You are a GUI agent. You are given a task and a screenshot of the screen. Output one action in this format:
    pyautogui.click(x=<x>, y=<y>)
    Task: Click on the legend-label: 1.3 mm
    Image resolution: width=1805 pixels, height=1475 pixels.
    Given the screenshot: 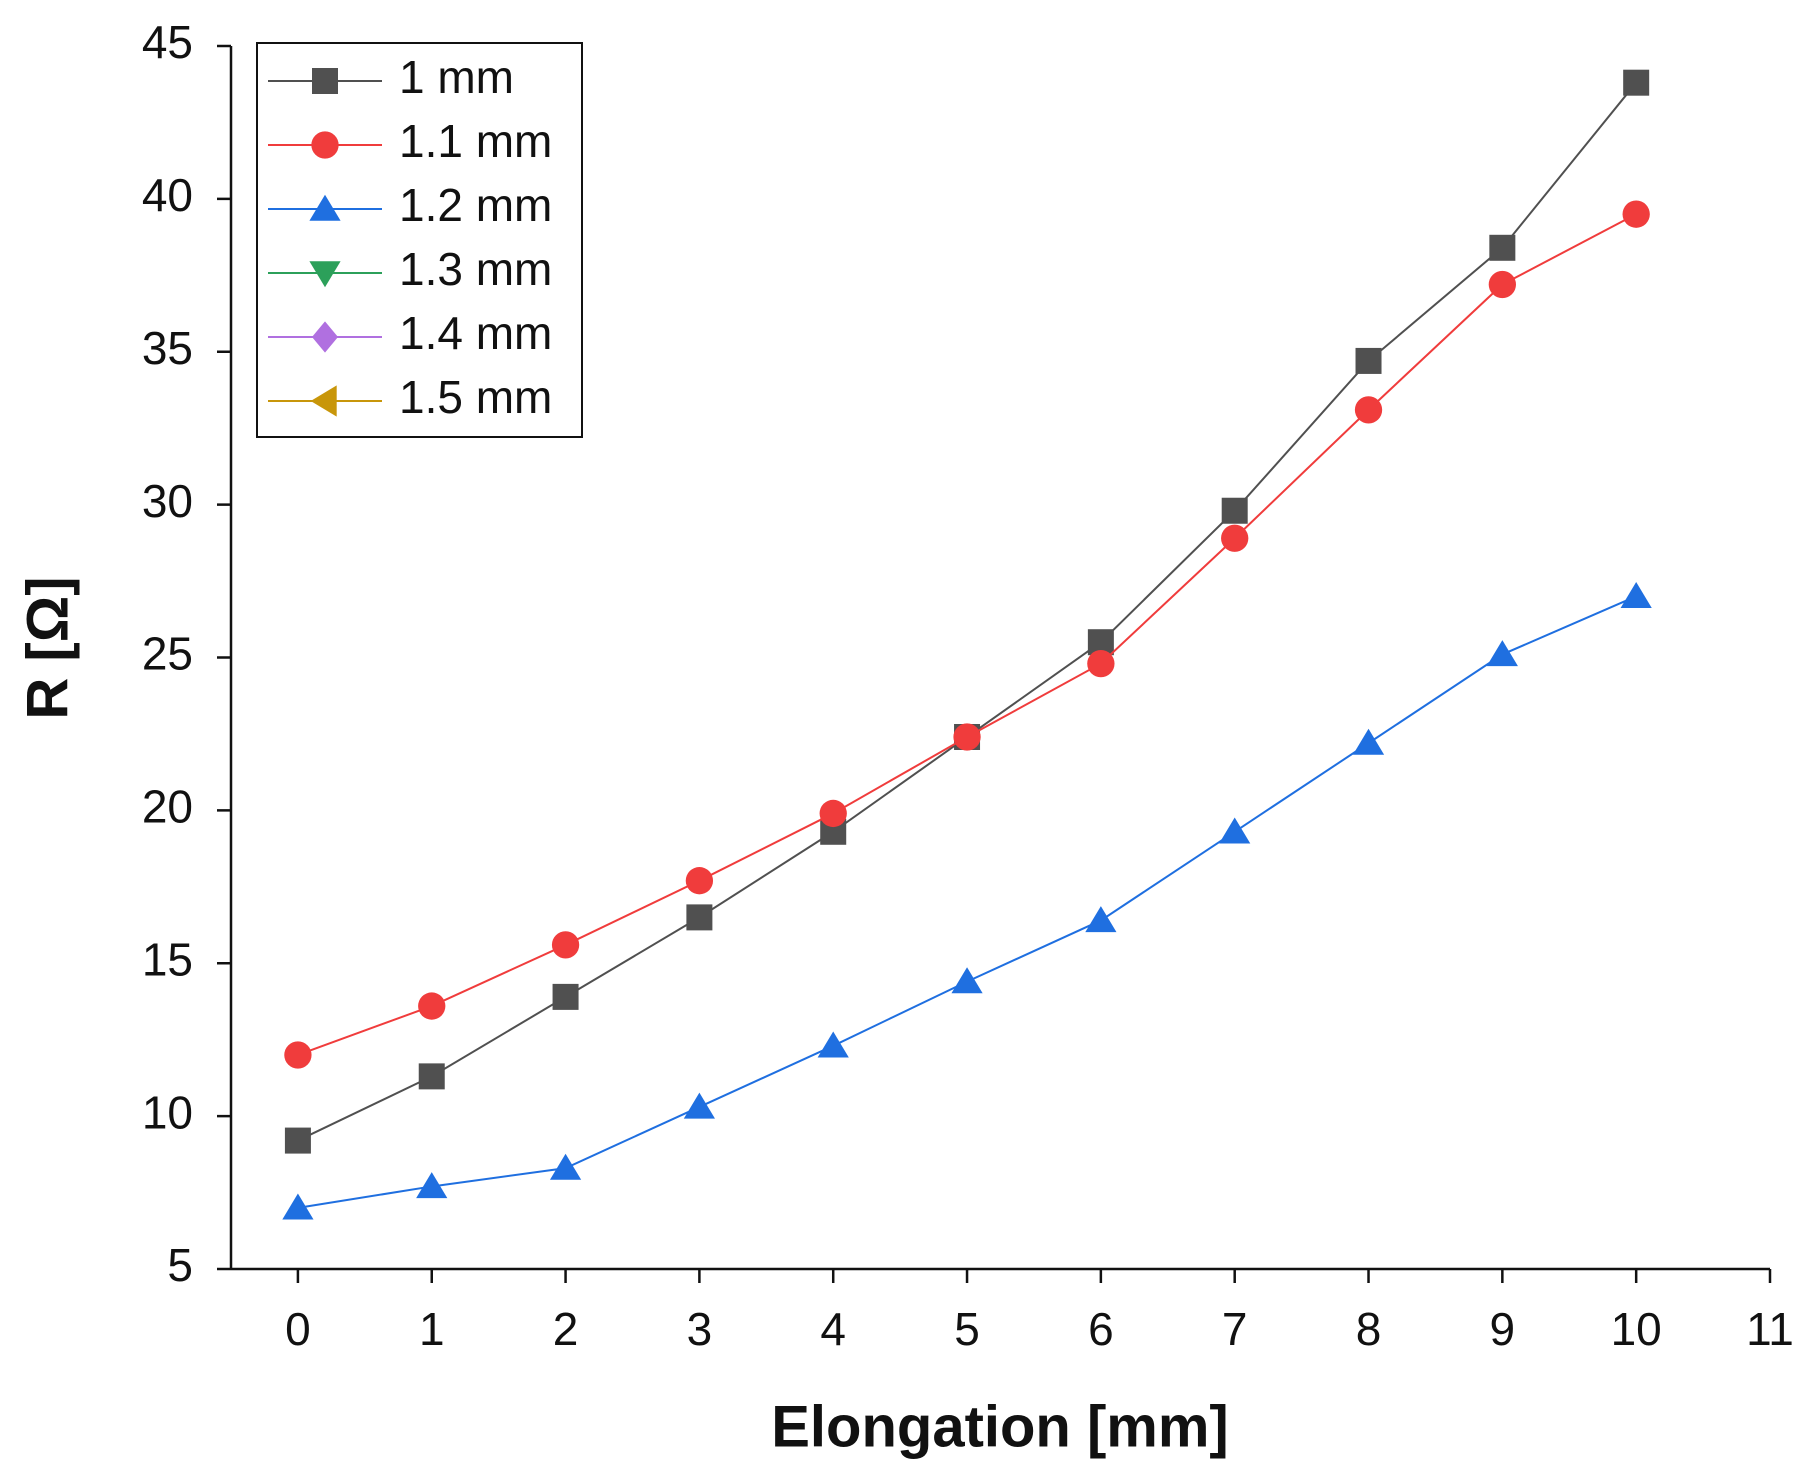 What is the action you would take?
    pyautogui.click(x=475, y=269)
    